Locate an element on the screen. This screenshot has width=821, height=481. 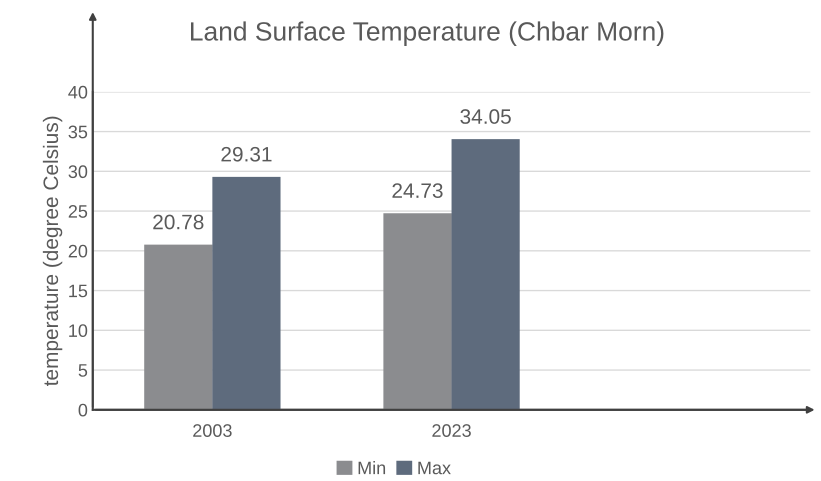
y-tick-label: 5 is located at coordinates (83, 370).